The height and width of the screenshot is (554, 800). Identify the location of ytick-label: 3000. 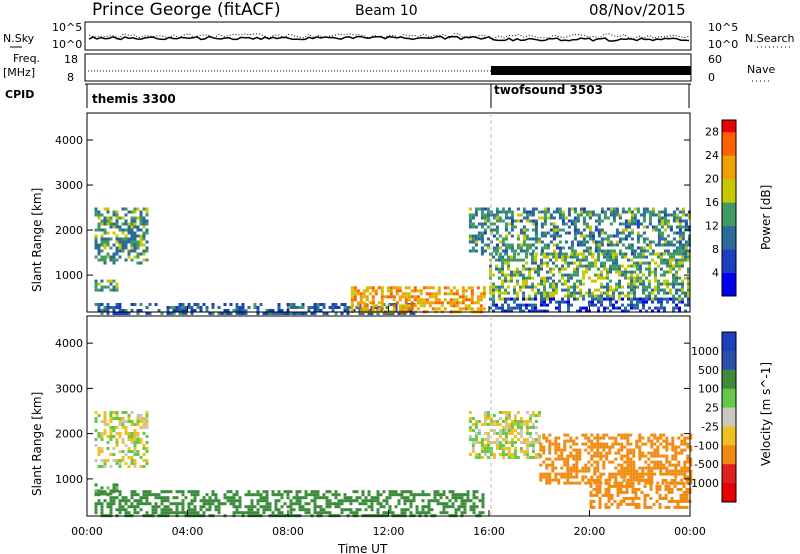
(69, 185).